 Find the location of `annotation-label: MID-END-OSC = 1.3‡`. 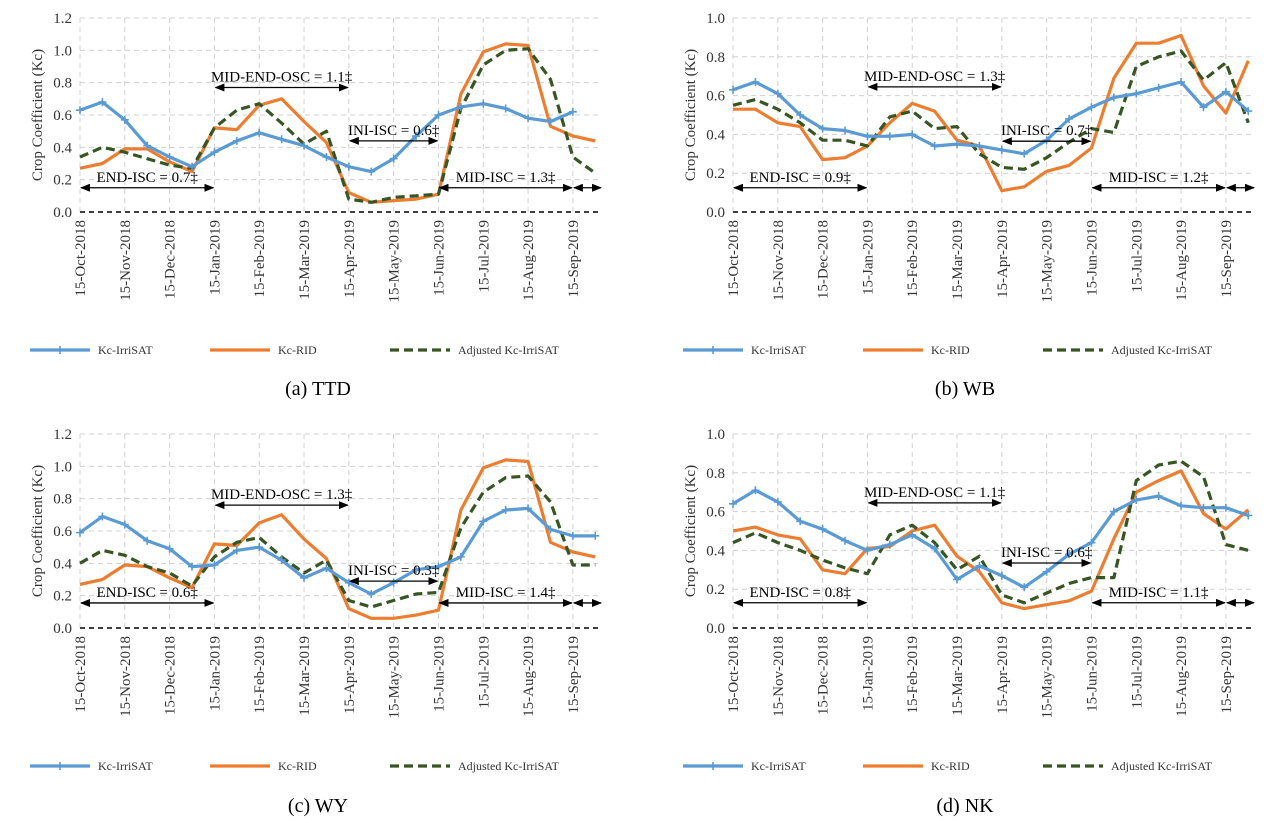

annotation-label: MID-END-OSC = 1.3‡ is located at coordinates (935, 77).